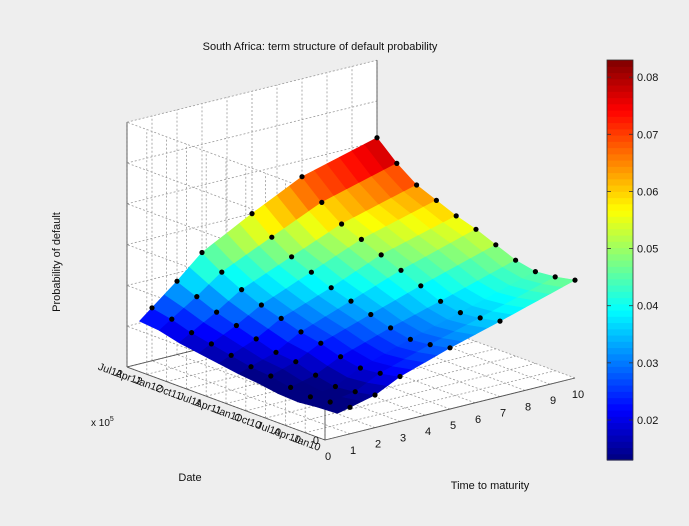 Image resolution: width=689 pixels, height=526 pixels. Describe the element at coordinates (226, 403) in the screenshot. I see `y-axis-line` at that location.